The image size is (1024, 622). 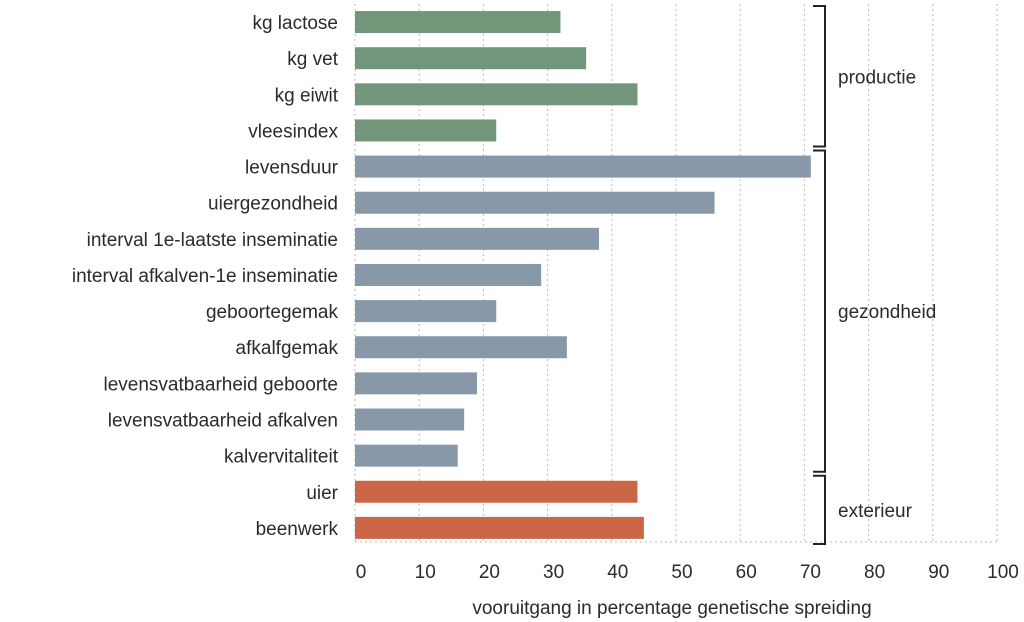 What do you see at coordinates (293, 131) in the screenshot?
I see `category-label: vleesindex` at bounding box center [293, 131].